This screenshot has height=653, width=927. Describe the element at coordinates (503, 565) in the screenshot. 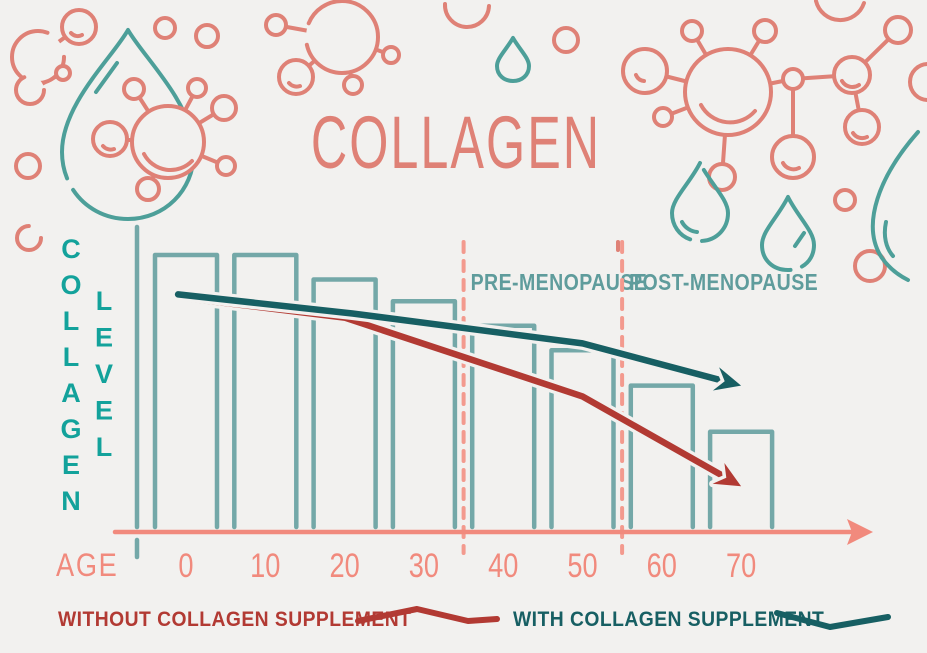

I see `x-tick-label: 40` at that location.